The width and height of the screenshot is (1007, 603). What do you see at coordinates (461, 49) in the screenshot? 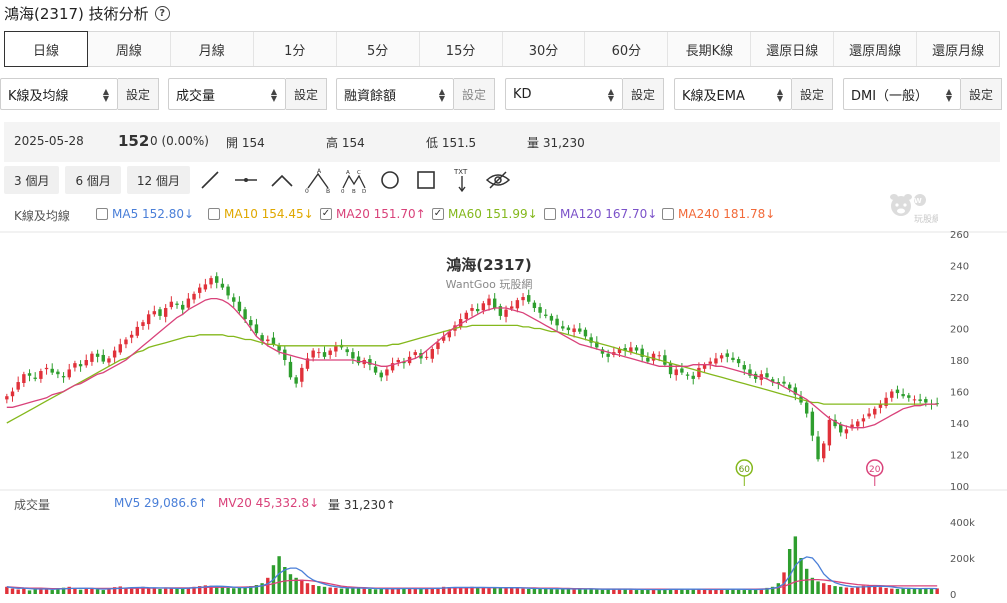
I see `tab-period-5: 15分` at bounding box center [461, 49].